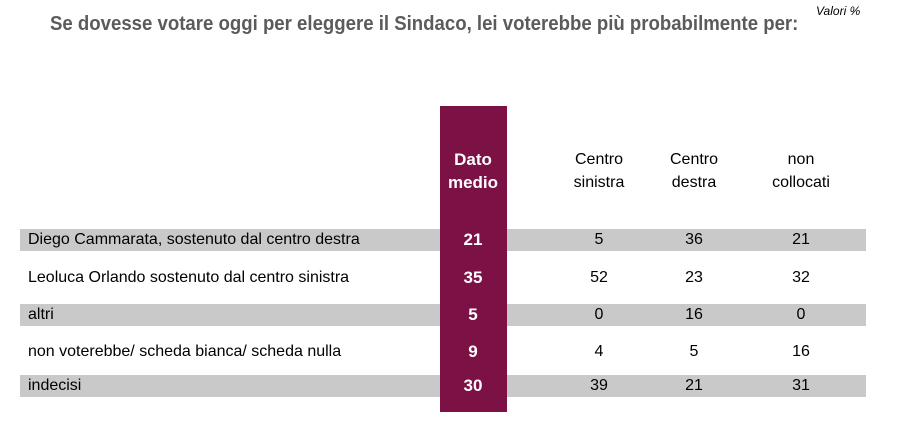 The image size is (904, 435). What do you see at coordinates (41, 314) in the screenshot?
I see `row-label: altri` at bounding box center [41, 314].